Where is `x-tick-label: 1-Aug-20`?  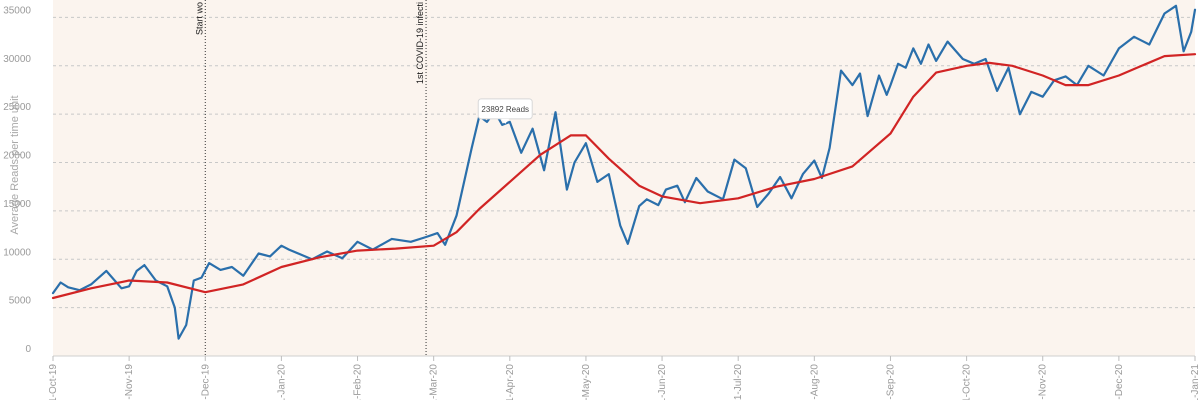 x-tick-label: 1-Aug-20 is located at coordinates (814, 382).